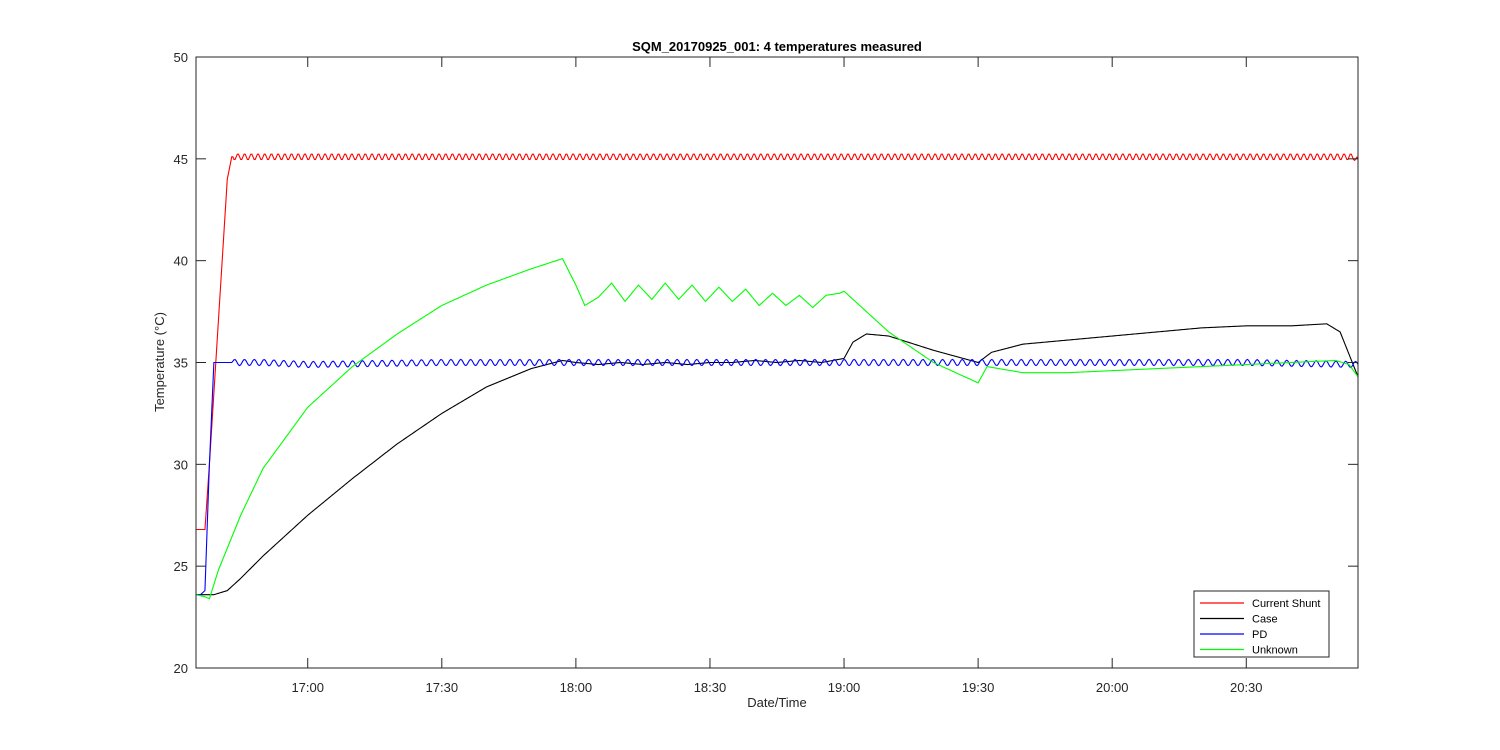  Describe the element at coordinates (181, 261) in the screenshot. I see `y-tick-label: 40` at that location.